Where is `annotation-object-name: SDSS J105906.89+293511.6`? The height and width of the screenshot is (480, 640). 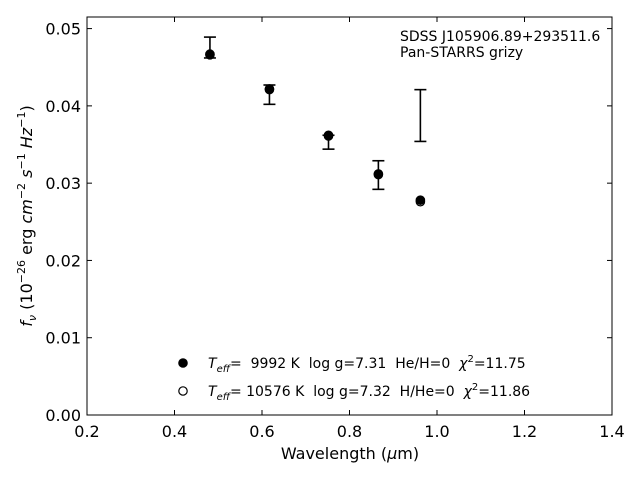
annotation-object-name: SDSS J105906.89+293511.6 is located at coordinates (500, 37).